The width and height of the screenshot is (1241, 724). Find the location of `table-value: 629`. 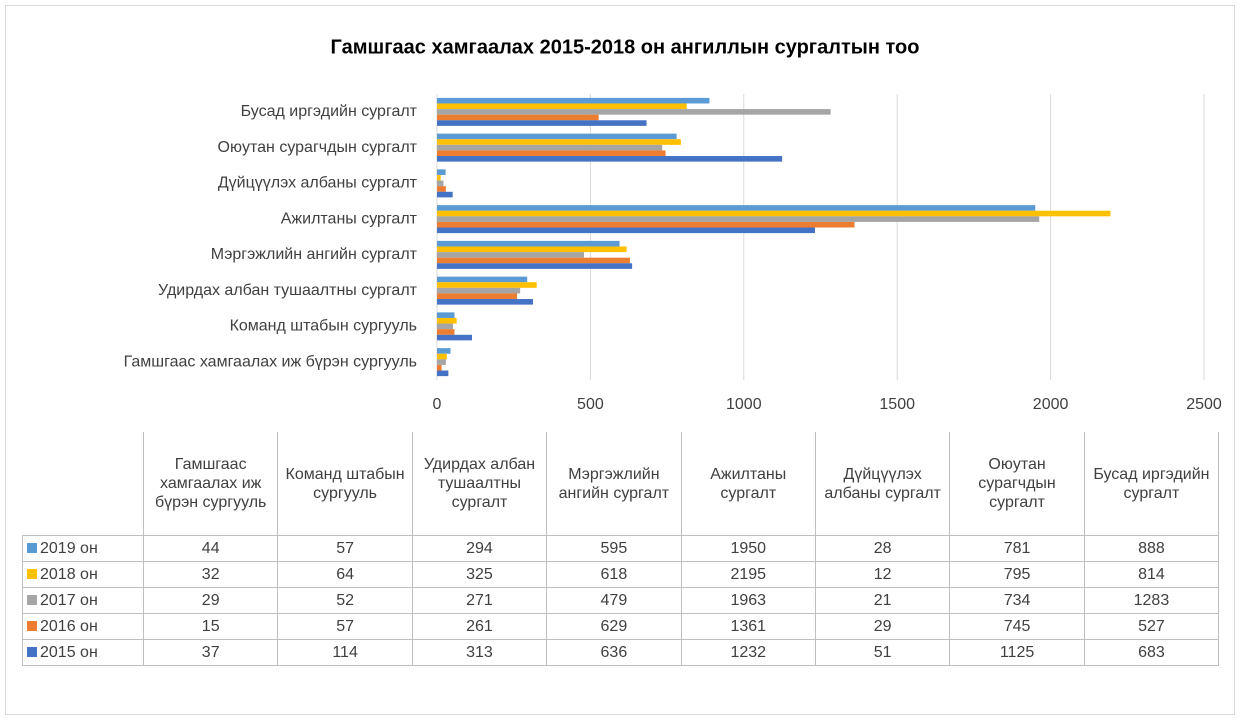

table-value: 629 is located at coordinates (614, 626).